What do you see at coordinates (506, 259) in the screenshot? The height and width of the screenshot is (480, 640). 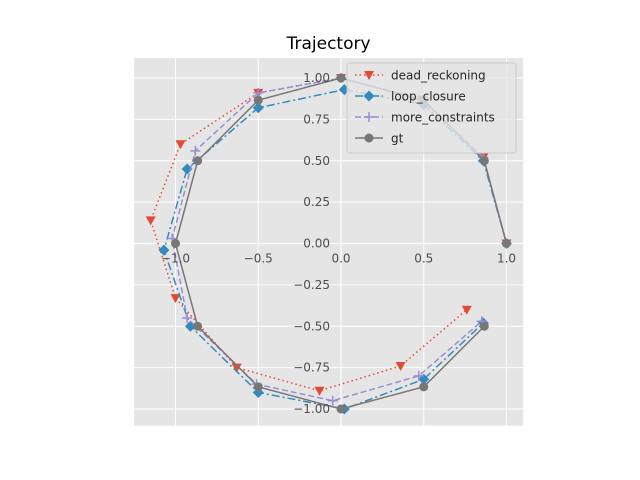 I see `x-tick-label: 1.0` at bounding box center [506, 259].